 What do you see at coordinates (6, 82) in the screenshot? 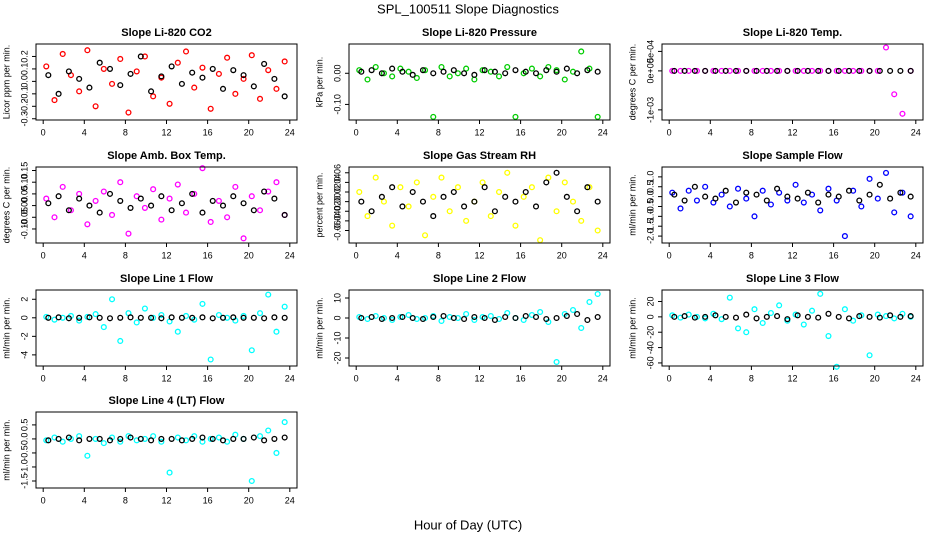
I see `y-axis-label: Licor ppm per min.` at bounding box center [6, 82].